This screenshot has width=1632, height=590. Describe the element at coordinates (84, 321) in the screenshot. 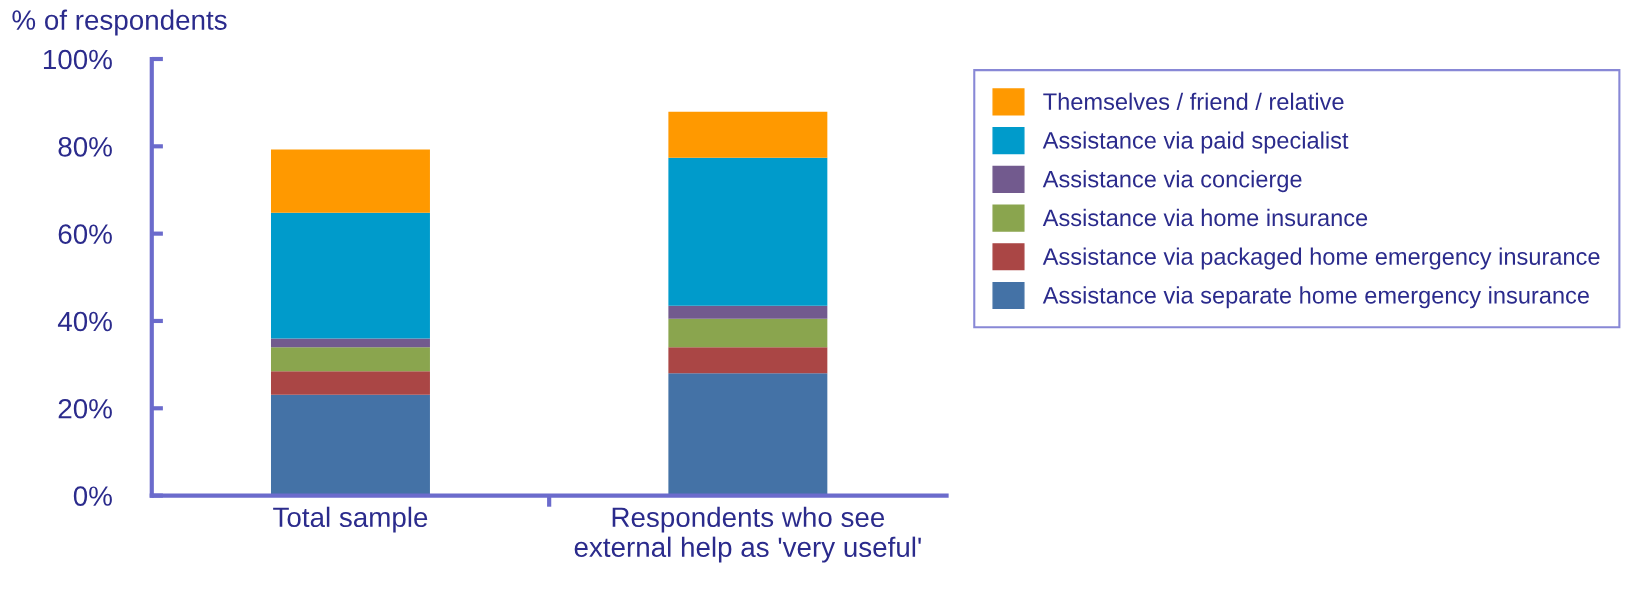

I see `y-tick-label: 40%` at that location.